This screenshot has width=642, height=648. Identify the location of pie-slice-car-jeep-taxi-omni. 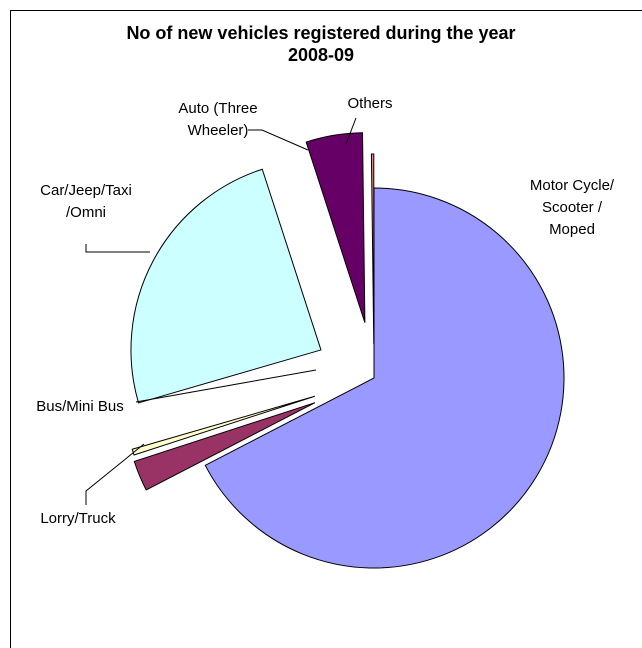
(226, 286).